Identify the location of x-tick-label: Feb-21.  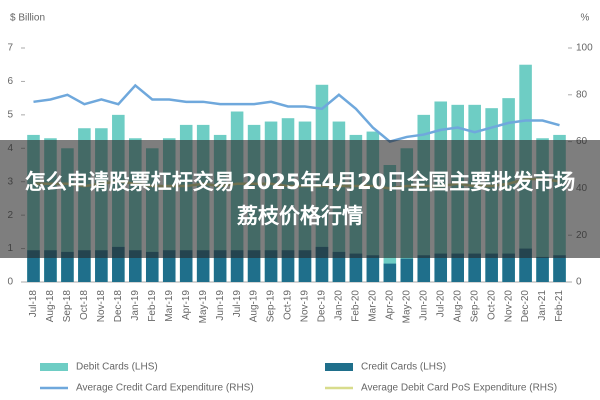
(559, 306).